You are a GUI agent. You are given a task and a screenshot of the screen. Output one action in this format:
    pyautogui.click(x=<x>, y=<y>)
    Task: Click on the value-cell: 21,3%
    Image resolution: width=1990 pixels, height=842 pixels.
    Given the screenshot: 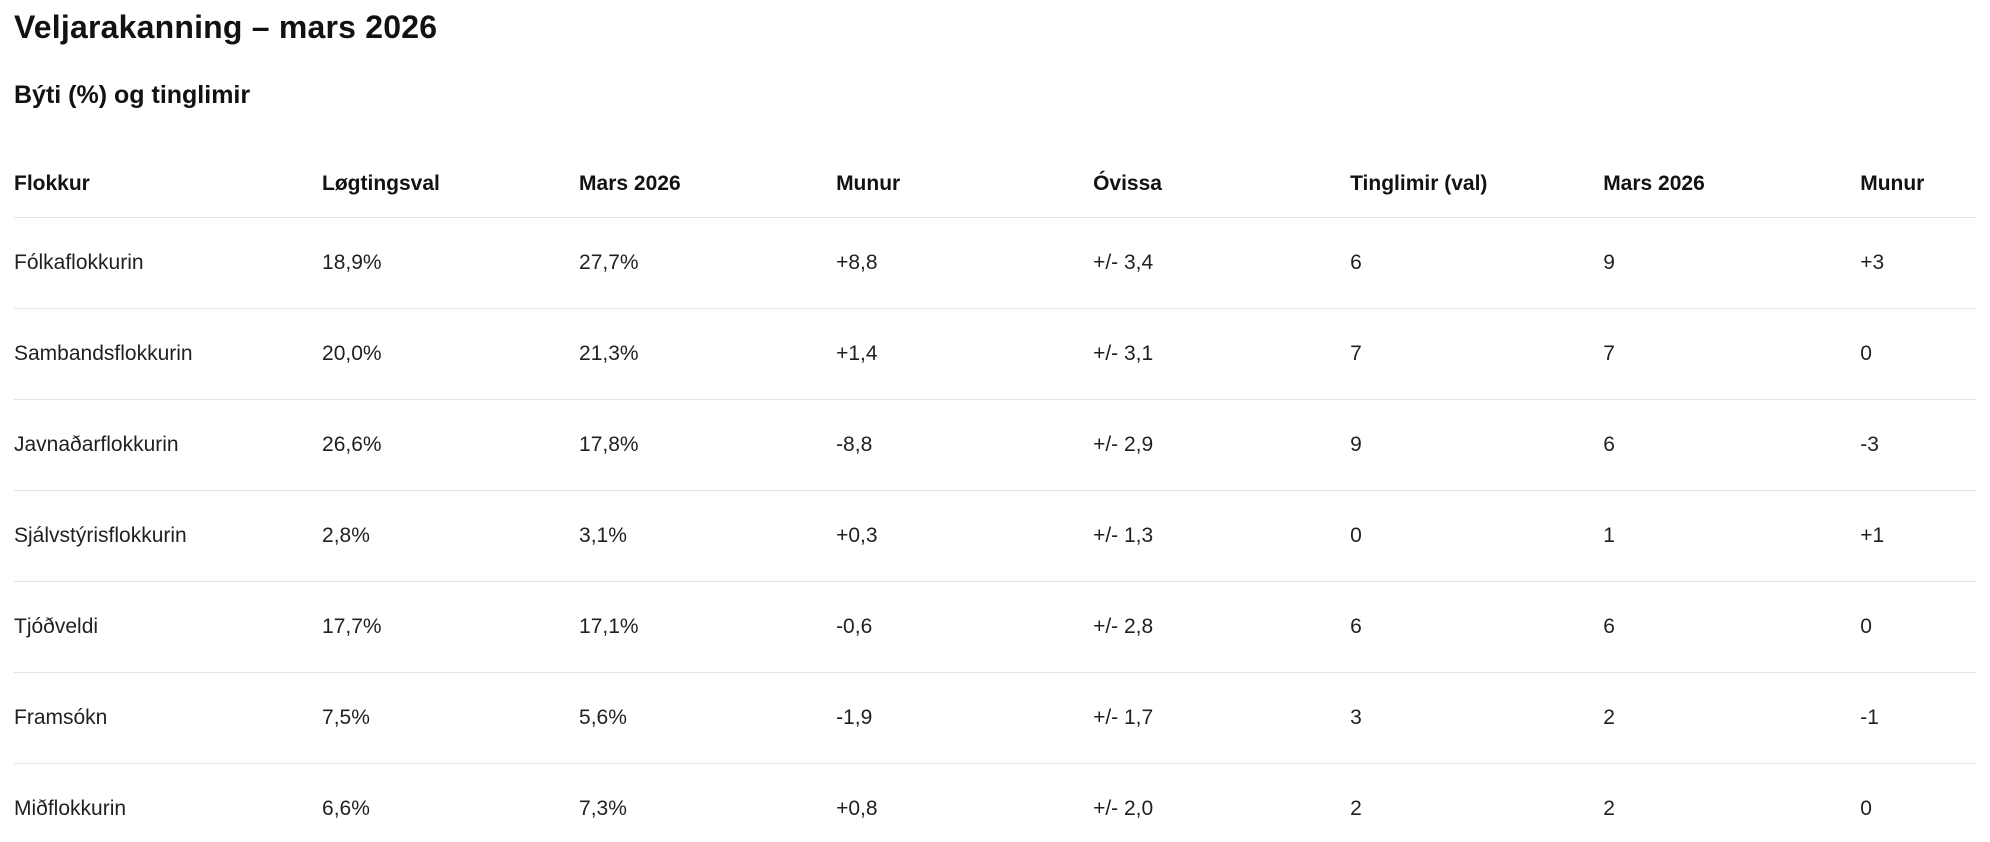 What is the action you would take?
    pyautogui.click(x=708, y=354)
    